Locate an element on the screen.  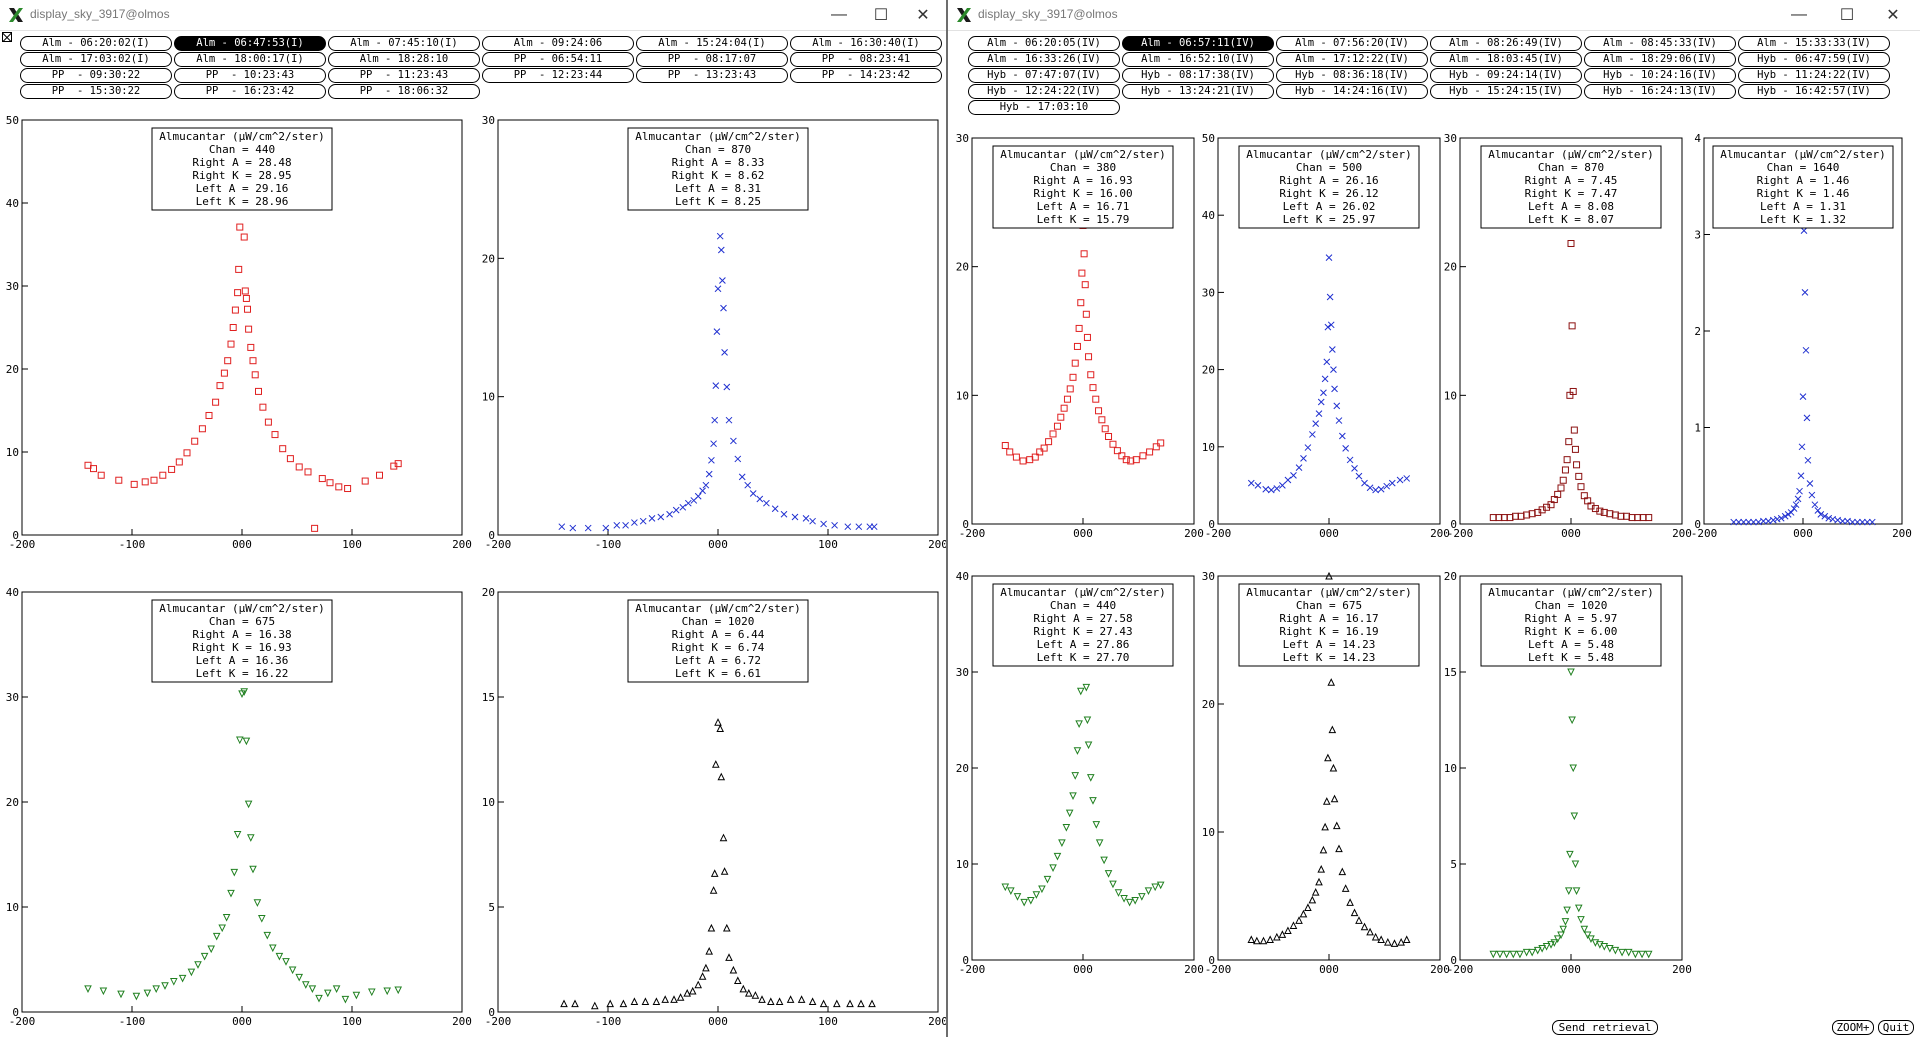
title-bar-right: display_sky_3917@olmos — ☐ ✕ is located at coordinates (1434, 15).